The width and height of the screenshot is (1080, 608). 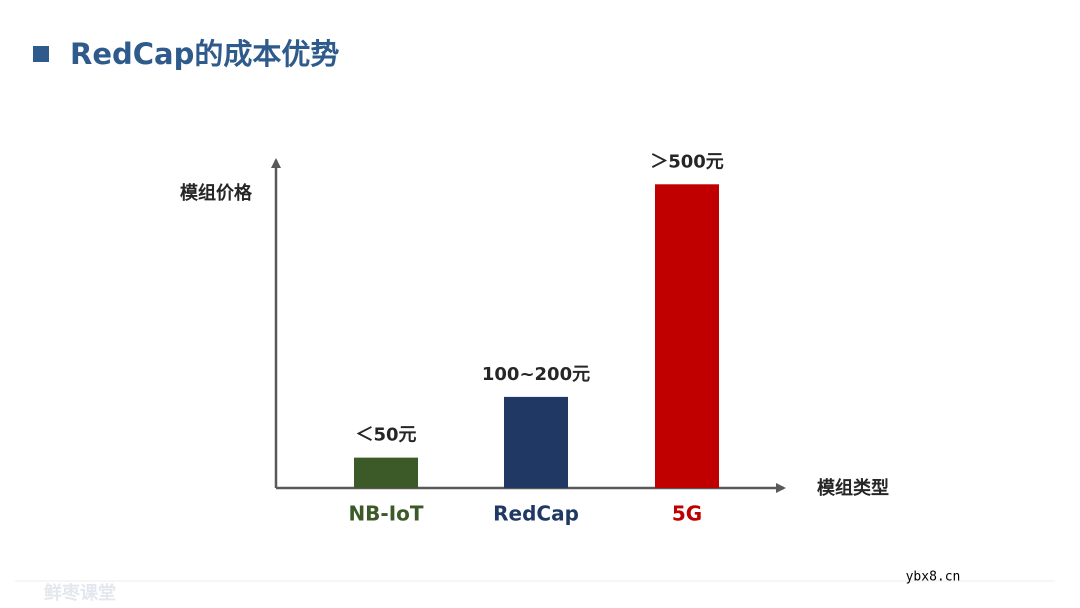 I want to click on category-label: 5G, so click(x=687, y=514).